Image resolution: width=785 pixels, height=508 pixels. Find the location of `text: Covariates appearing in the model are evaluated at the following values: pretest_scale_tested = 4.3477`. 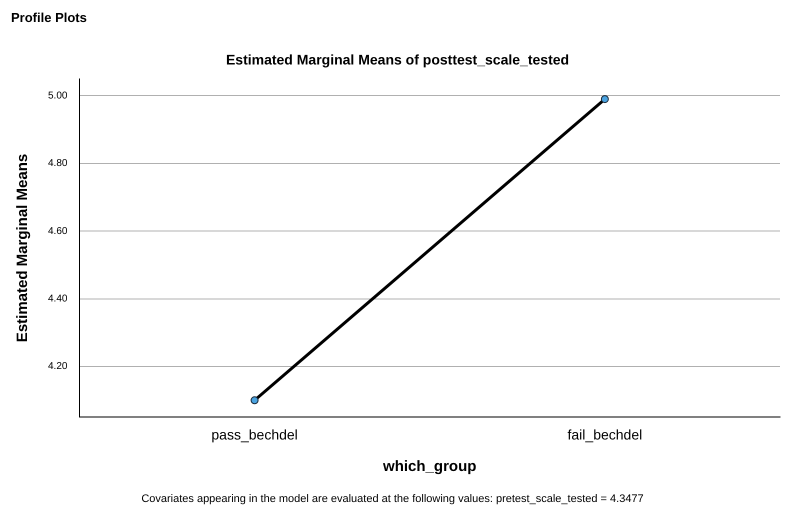

text: Covariates appearing in the model are evaluated at the following values: pretest_scale_tested = 4.3477 is located at coordinates (392, 499).